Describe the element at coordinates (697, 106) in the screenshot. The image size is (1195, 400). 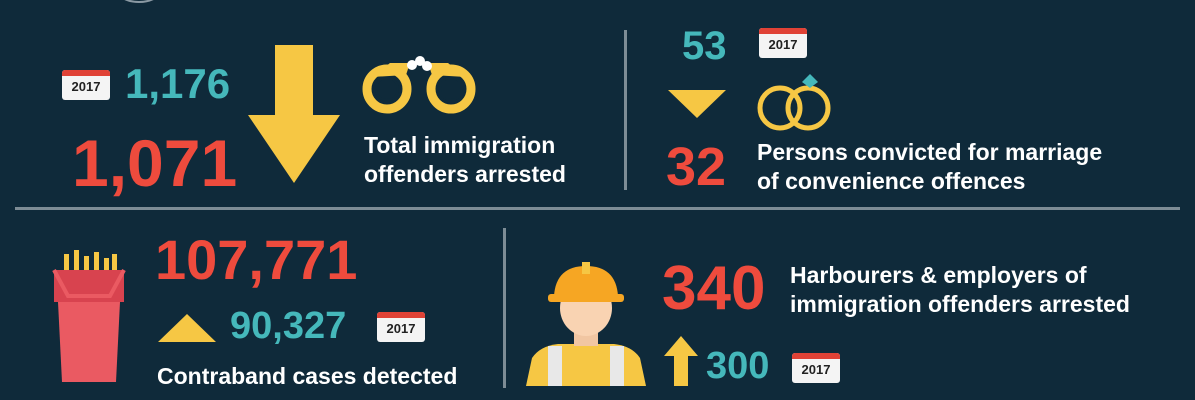
I see `down-triangle-icon` at that location.